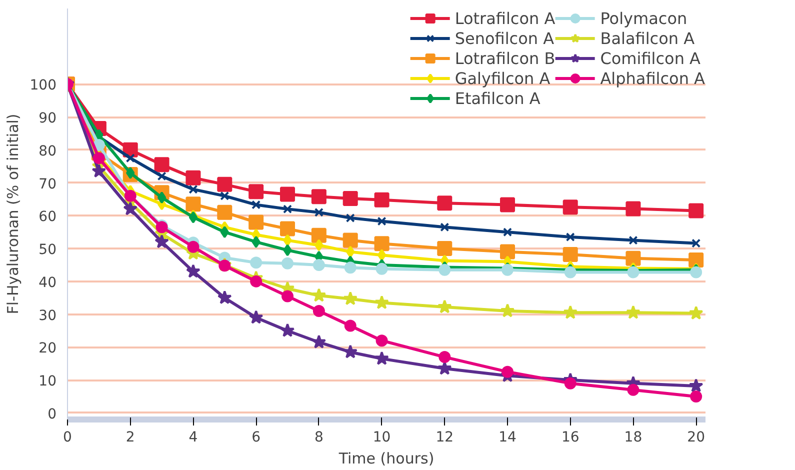 The width and height of the screenshot is (795, 470). Describe the element at coordinates (445, 438) in the screenshot. I see `x-tick-label: 12` at that location.